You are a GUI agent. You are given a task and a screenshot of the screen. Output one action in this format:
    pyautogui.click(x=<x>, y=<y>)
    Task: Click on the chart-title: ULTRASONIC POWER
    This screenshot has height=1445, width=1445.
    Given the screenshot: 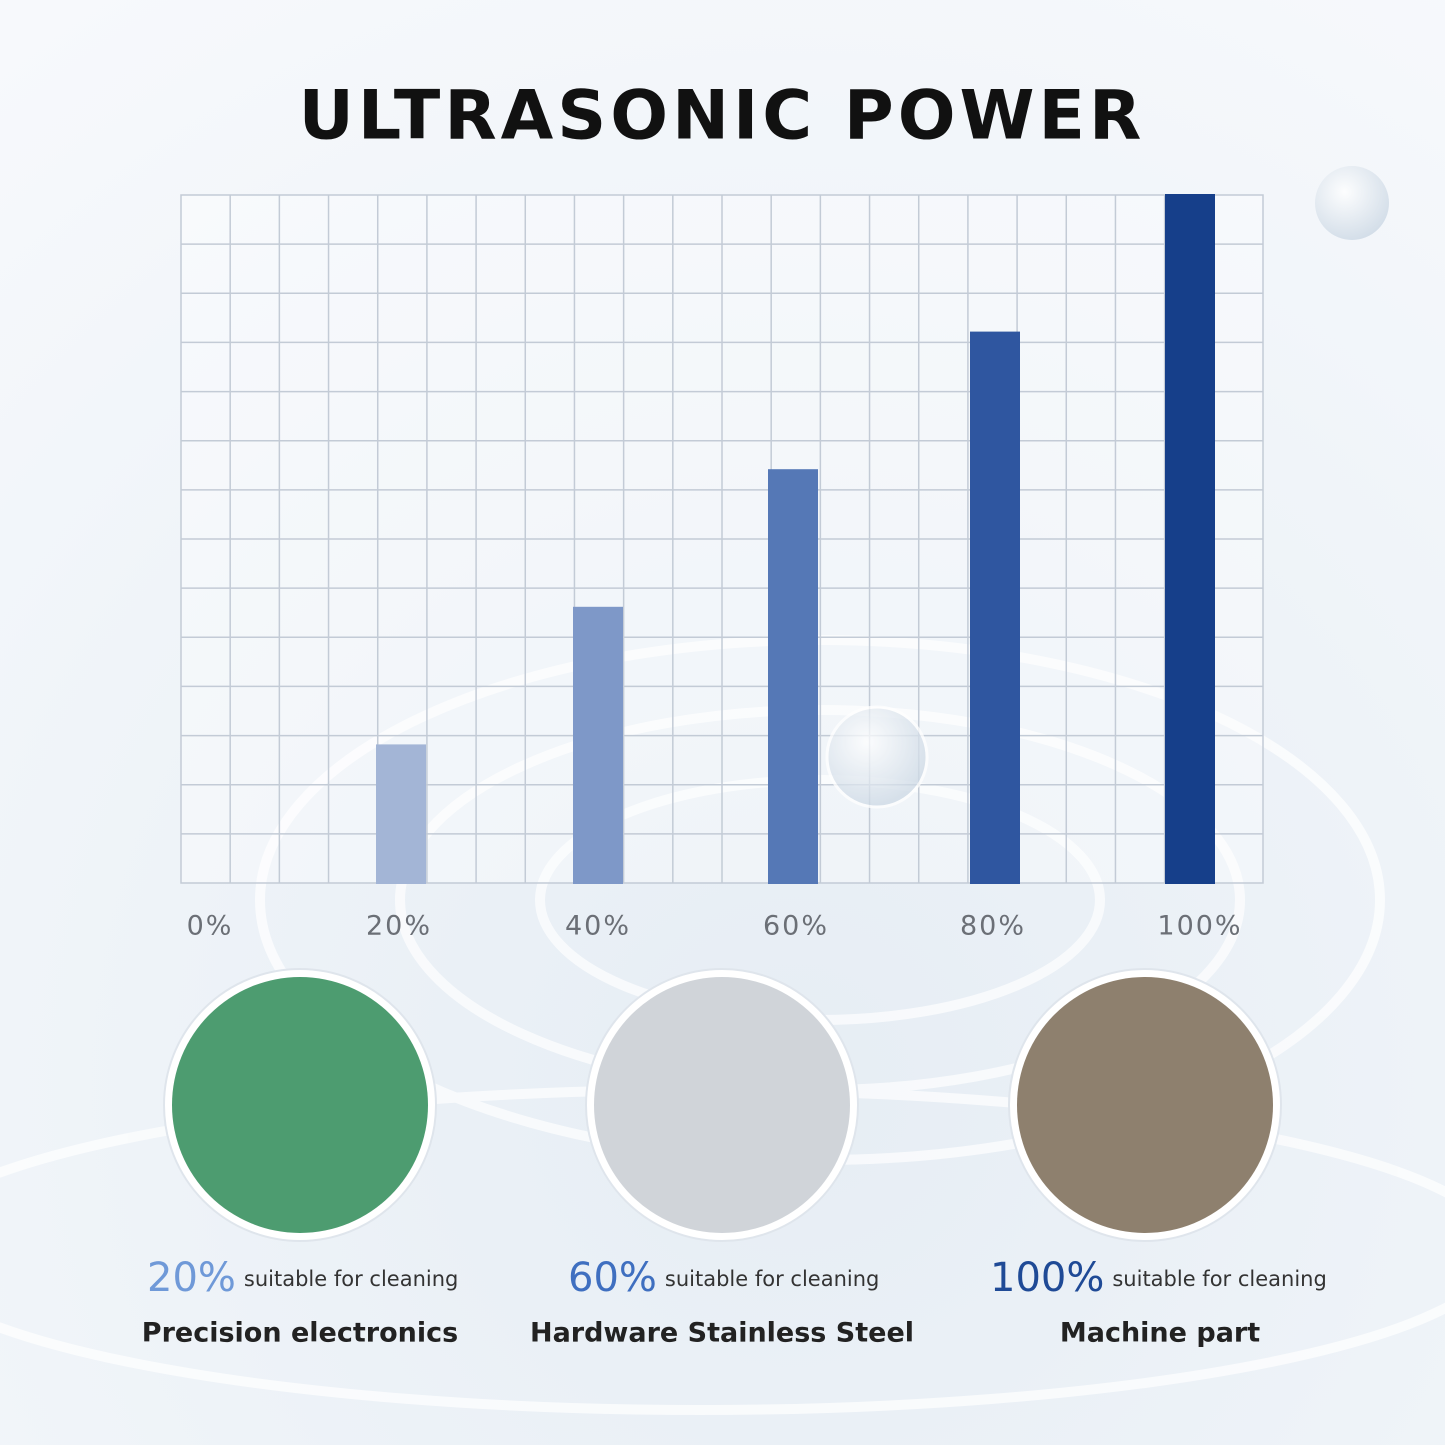 What is the action you would take?
    pyautogui.click(x=722, y=116)
    